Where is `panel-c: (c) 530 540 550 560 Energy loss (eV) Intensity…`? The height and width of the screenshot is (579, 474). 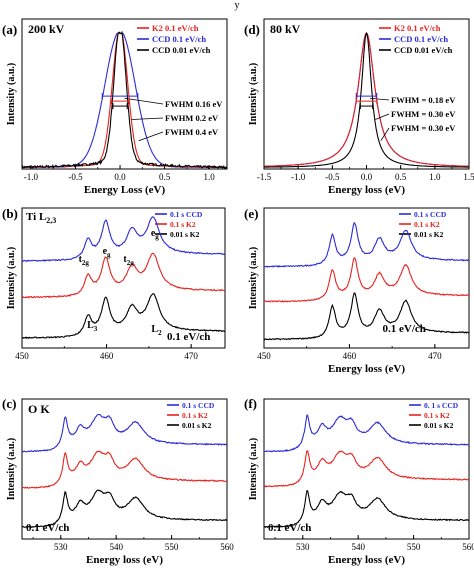
panel-c: (c) 530 540 550 560 Energy loss (eV) Intensity… is located at coordinates (118, 481).